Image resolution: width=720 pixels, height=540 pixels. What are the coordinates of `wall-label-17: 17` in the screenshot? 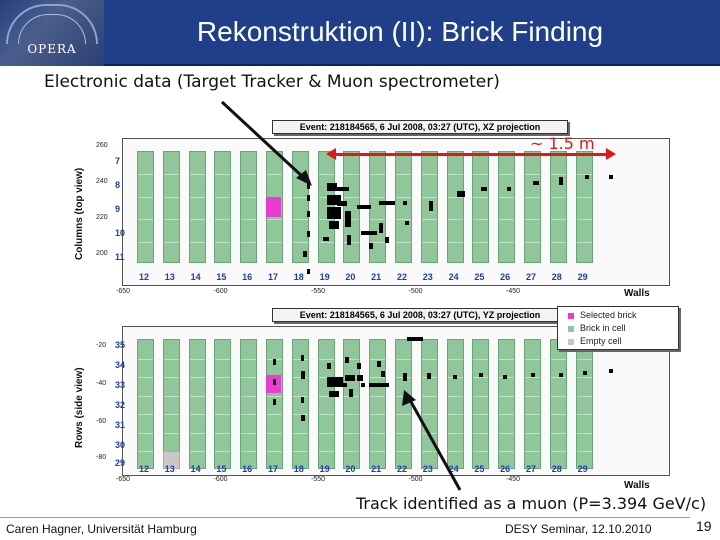 It's located at (272, 469).